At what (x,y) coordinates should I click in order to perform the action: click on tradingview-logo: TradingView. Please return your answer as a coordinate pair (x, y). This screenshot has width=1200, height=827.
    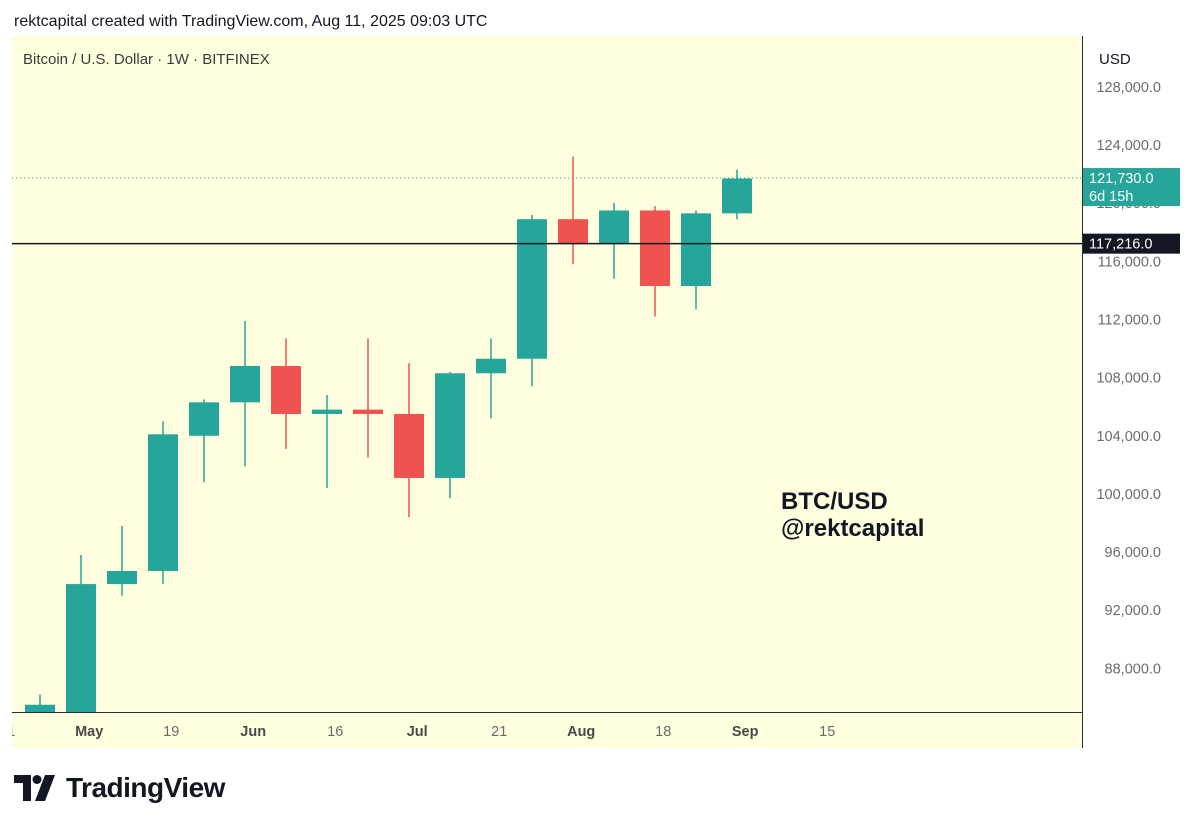
    Looking at the image, I should click on (119, 788).